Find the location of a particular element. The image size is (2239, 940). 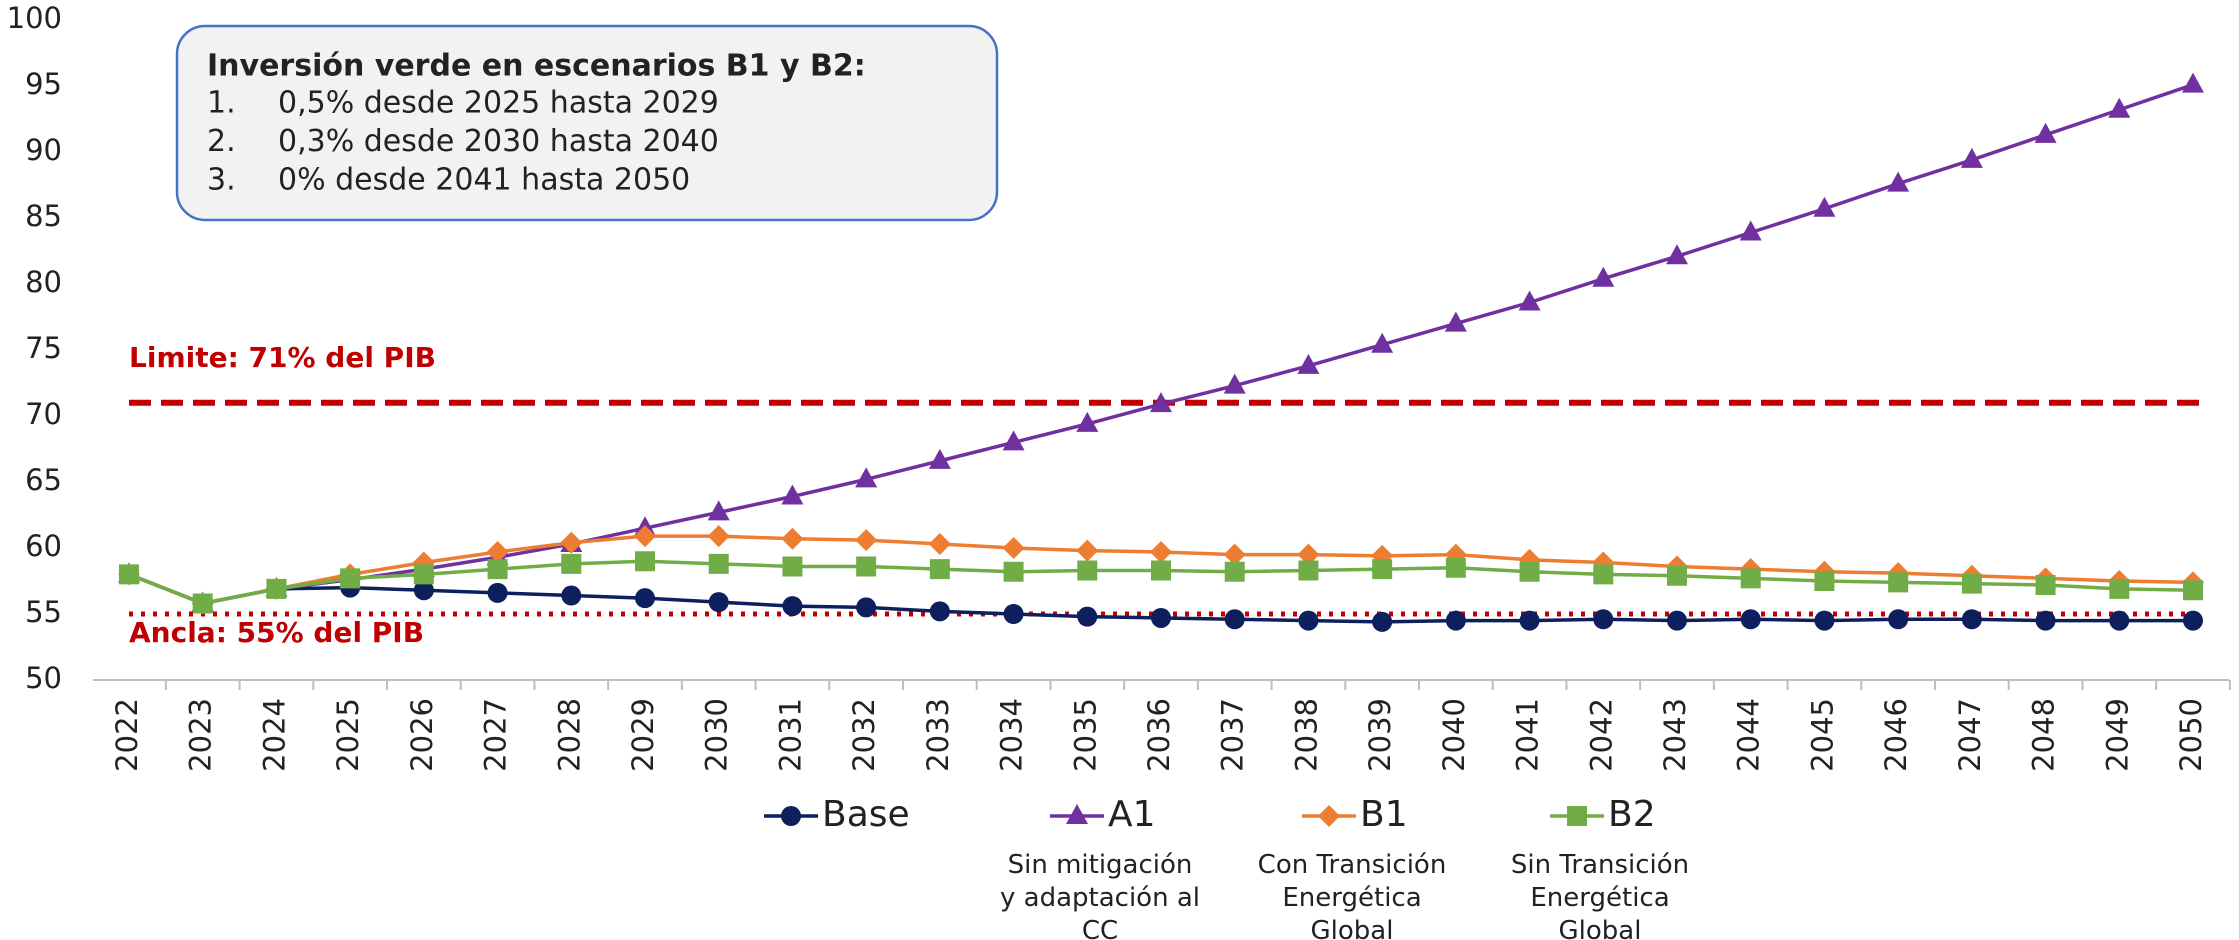

legend-note: Sin Transición Energética Global is located at coordinates (1600, 895).